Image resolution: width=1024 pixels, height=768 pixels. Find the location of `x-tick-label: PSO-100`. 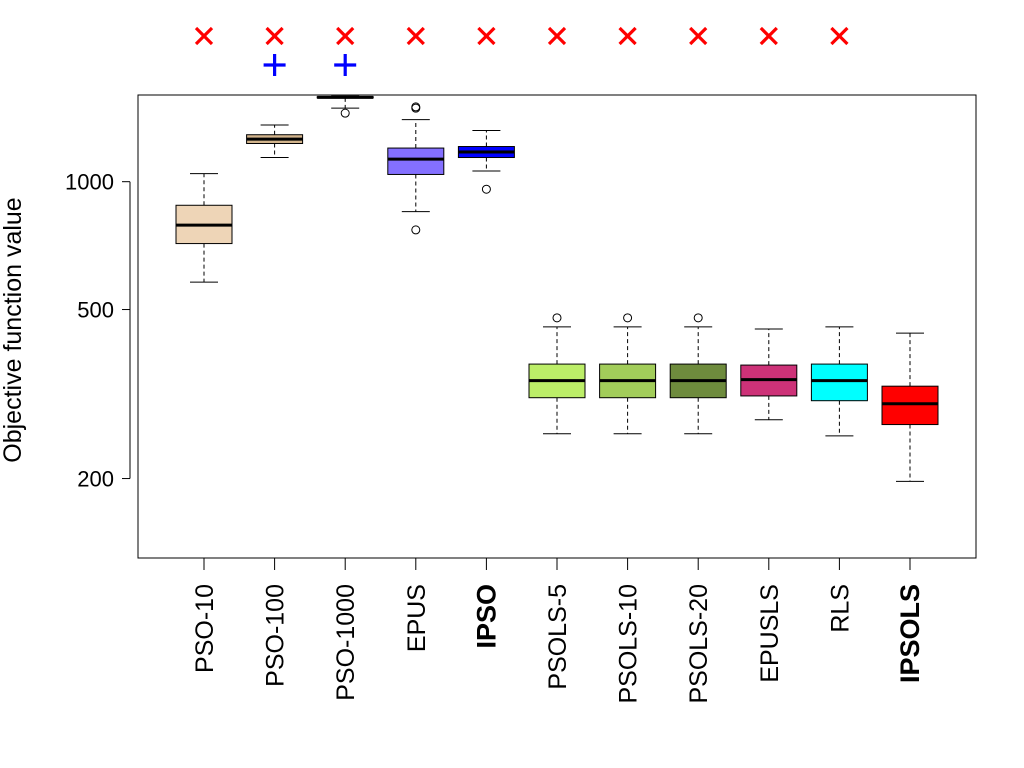

x-tick-label: PSO-100 is located at coordinates (276, 635).